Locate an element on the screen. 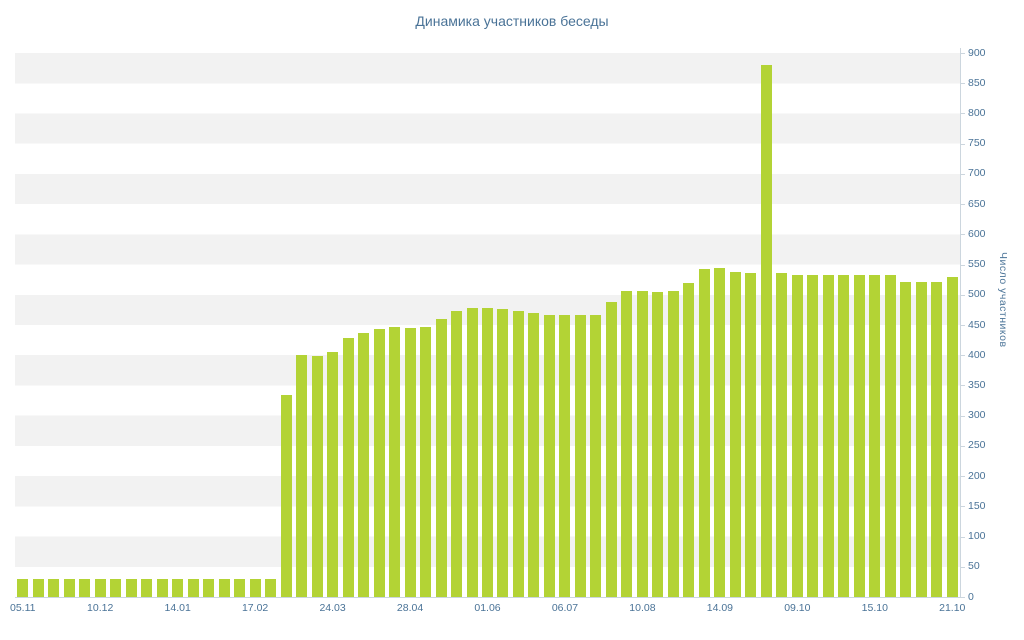 The height and width of the screenshot is (640, 1024). y-tick-label: 700 is located at coordinates (977, 173).